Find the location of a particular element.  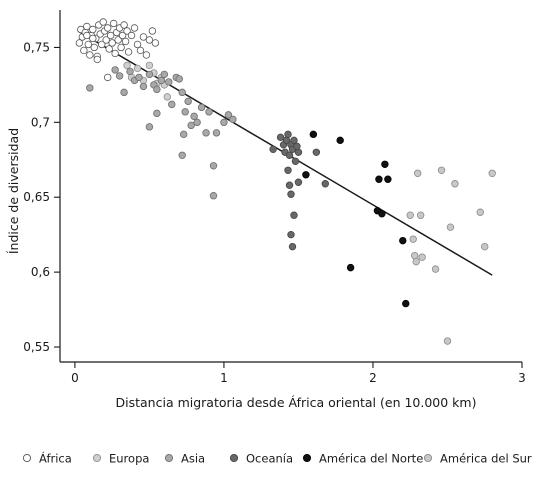

x-tick-label: 1 is located at coordinates (224, 378).